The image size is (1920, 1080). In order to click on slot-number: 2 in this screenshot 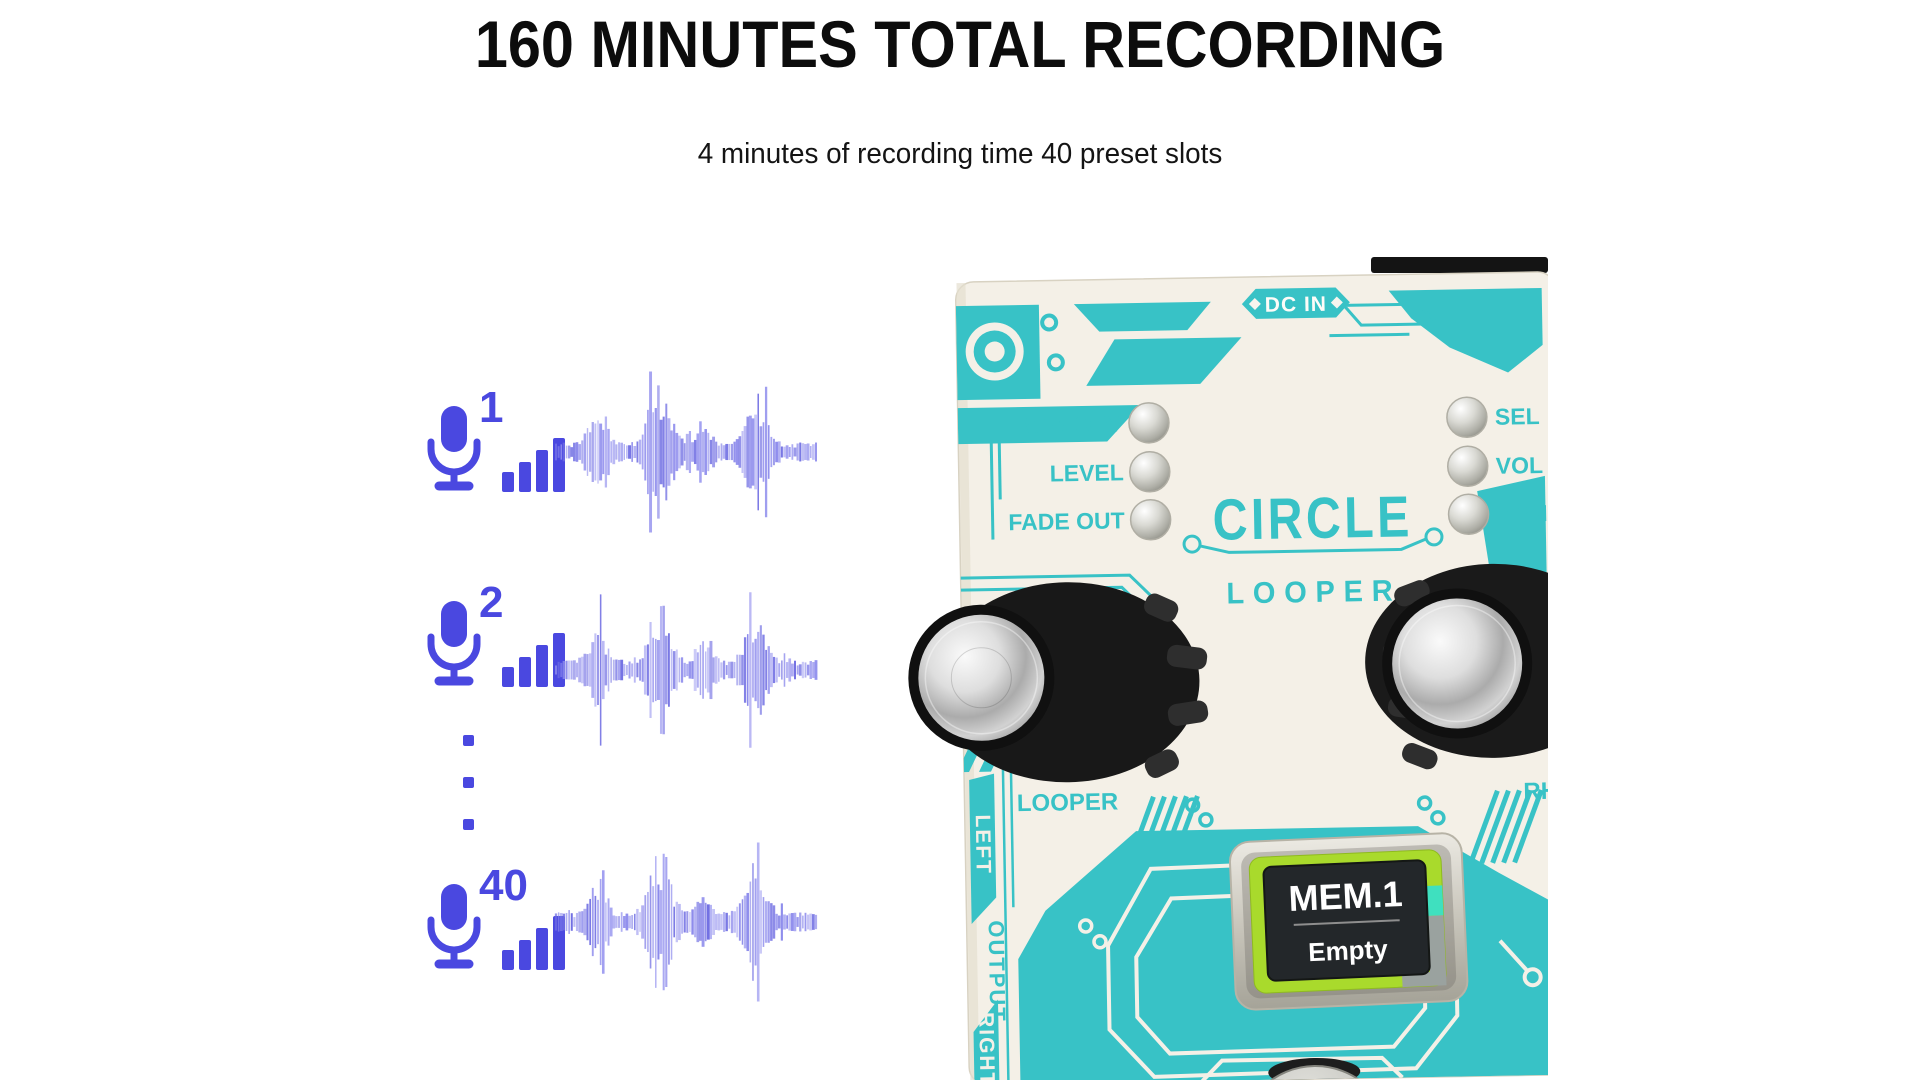, I will do `click(491, 602)`.